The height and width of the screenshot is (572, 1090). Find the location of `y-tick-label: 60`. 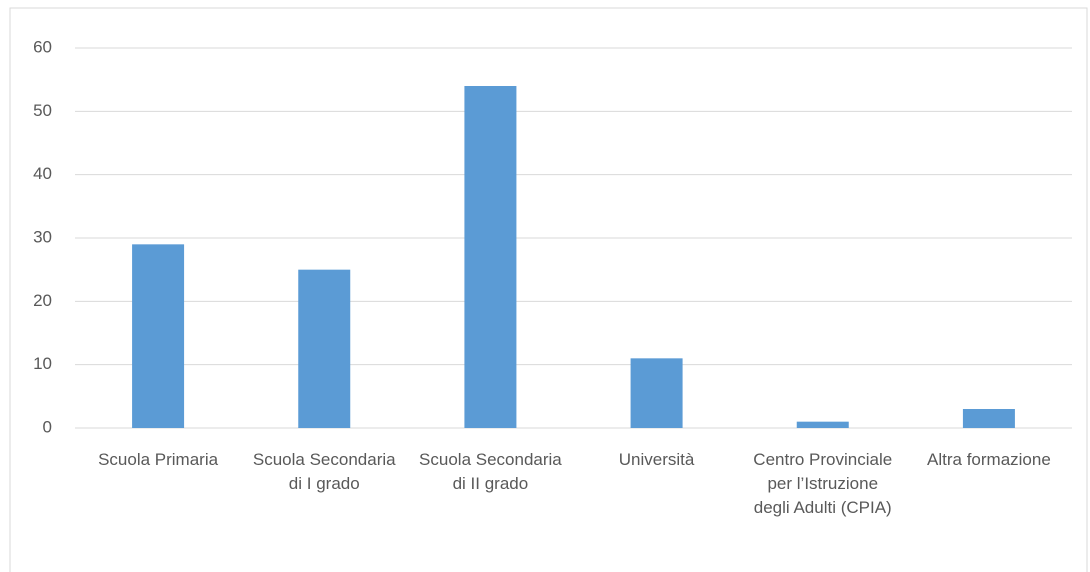

y-tick-label: 60 is located at coordinates (42, 46).